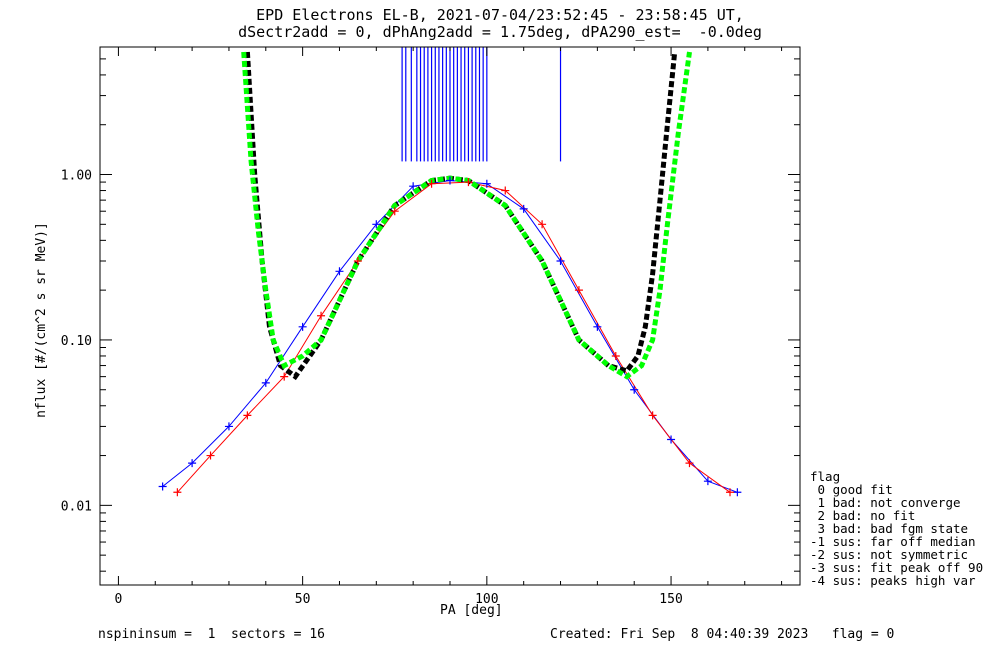  What do you see at coordinates (76, 341) in the screenshot?
I see `y-tick-label: 0.10` at bounding box center [76, 341].